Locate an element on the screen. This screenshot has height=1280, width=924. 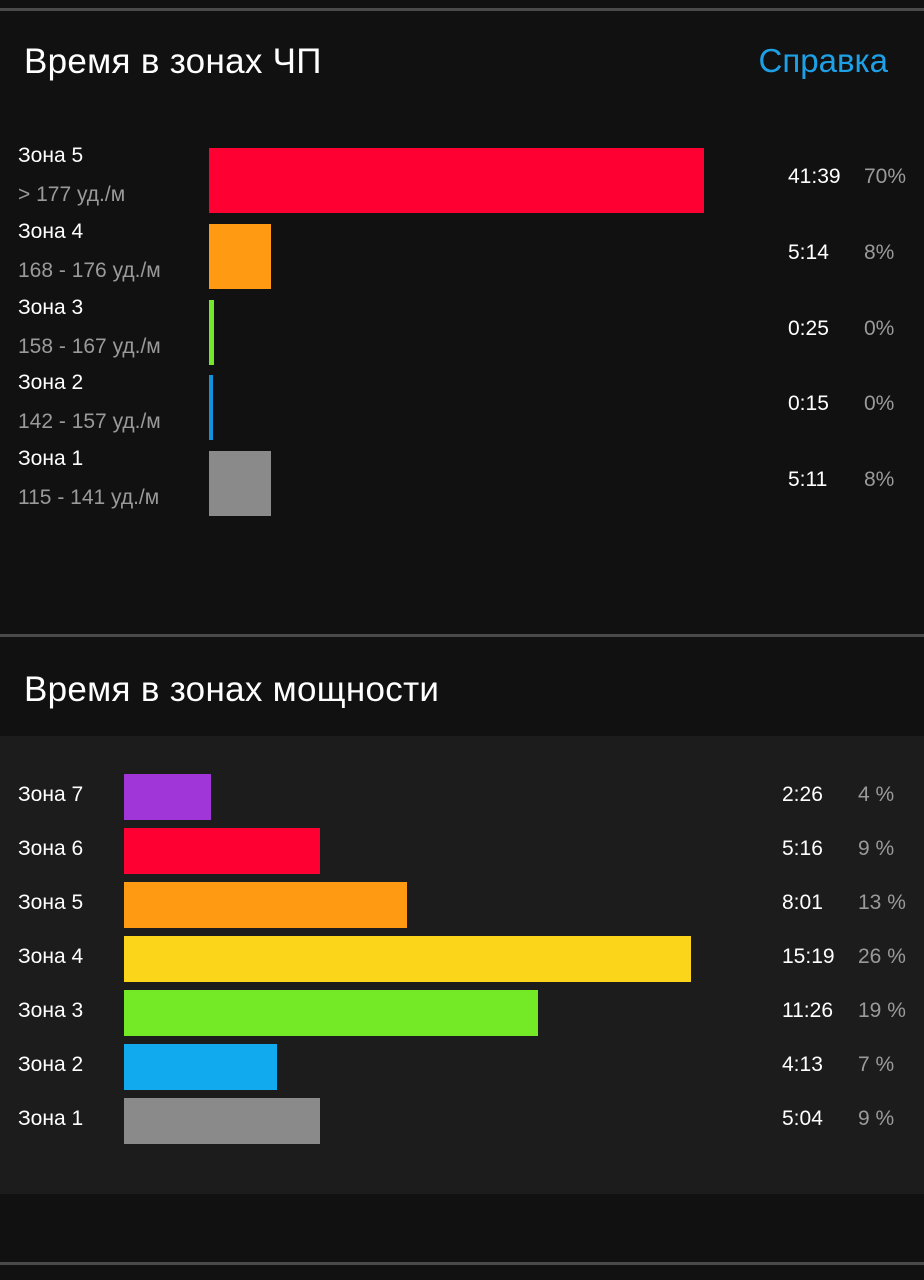
section-divider is located at coordinates (462, 635).